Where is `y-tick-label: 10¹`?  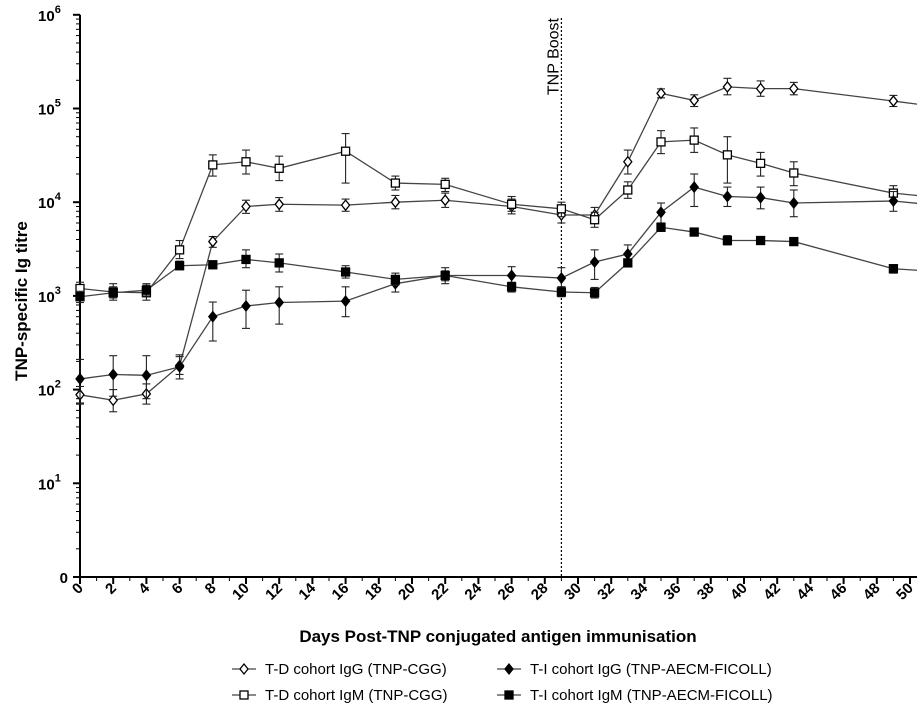
y-tick-label: 10¹ is located at coordinates (49, 482).